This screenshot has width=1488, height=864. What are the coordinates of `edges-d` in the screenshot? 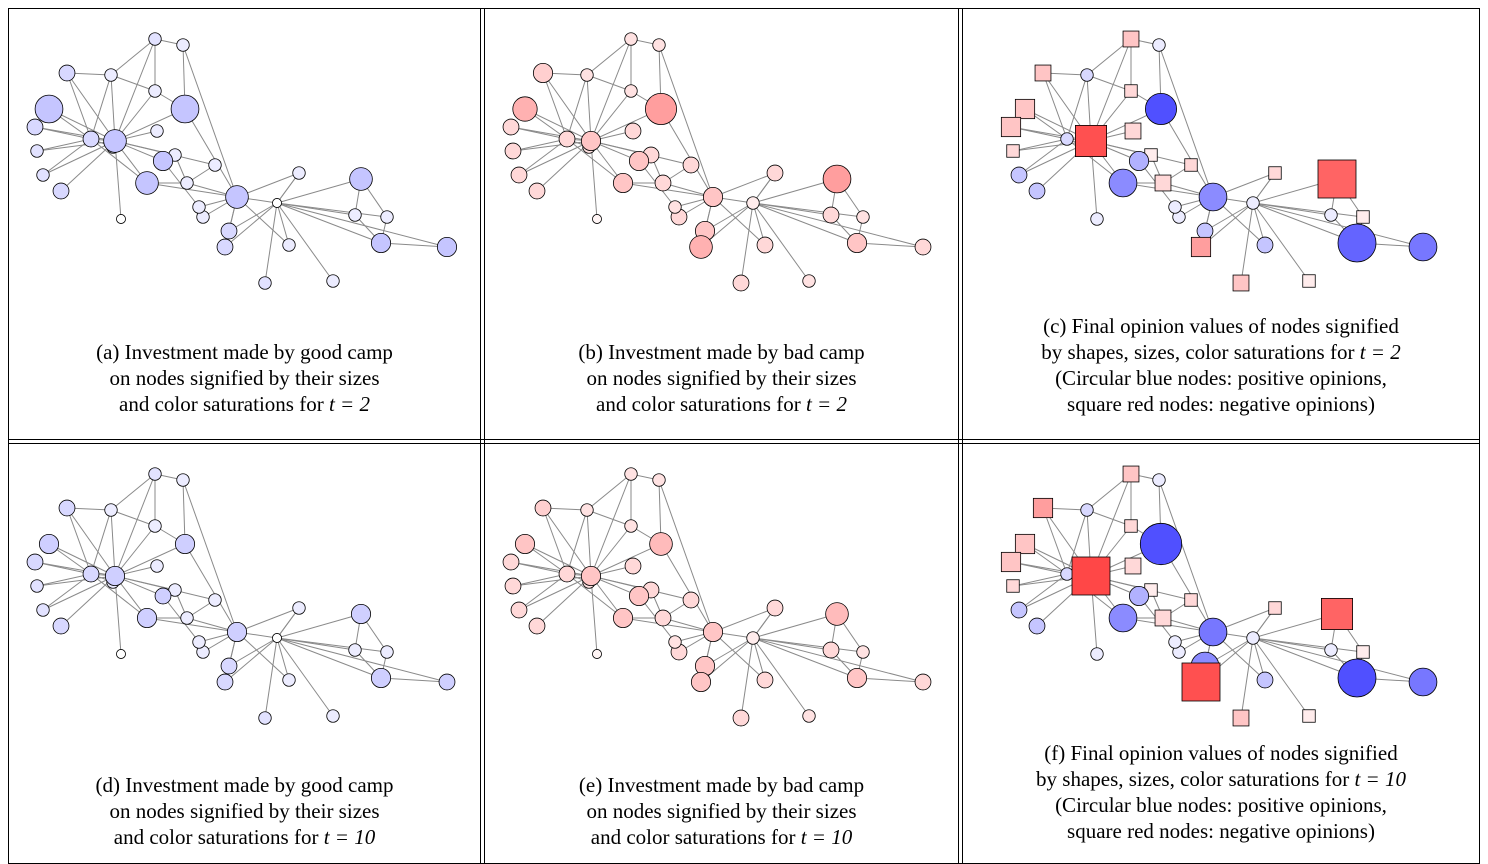 It's located at (241, 596).